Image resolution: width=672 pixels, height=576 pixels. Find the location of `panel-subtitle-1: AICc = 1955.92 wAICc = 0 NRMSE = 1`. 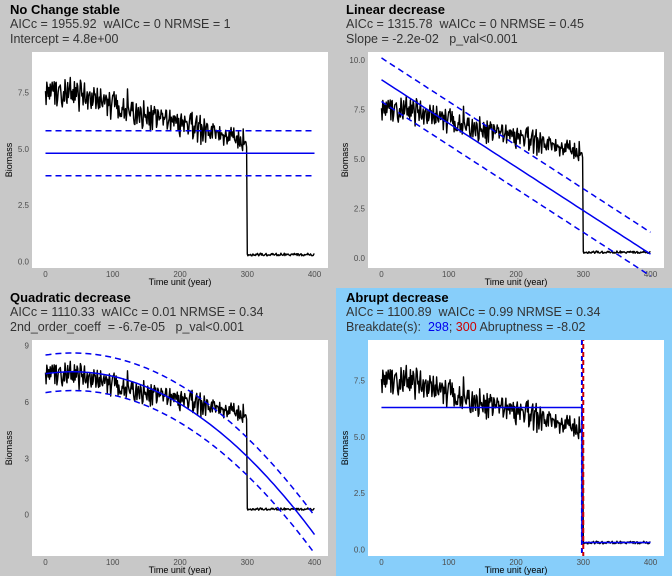

panel-subtitle-1: AICc = 1955.92 wAICc = 0 NRMSE = 1 is located at coordinates (120, 24).